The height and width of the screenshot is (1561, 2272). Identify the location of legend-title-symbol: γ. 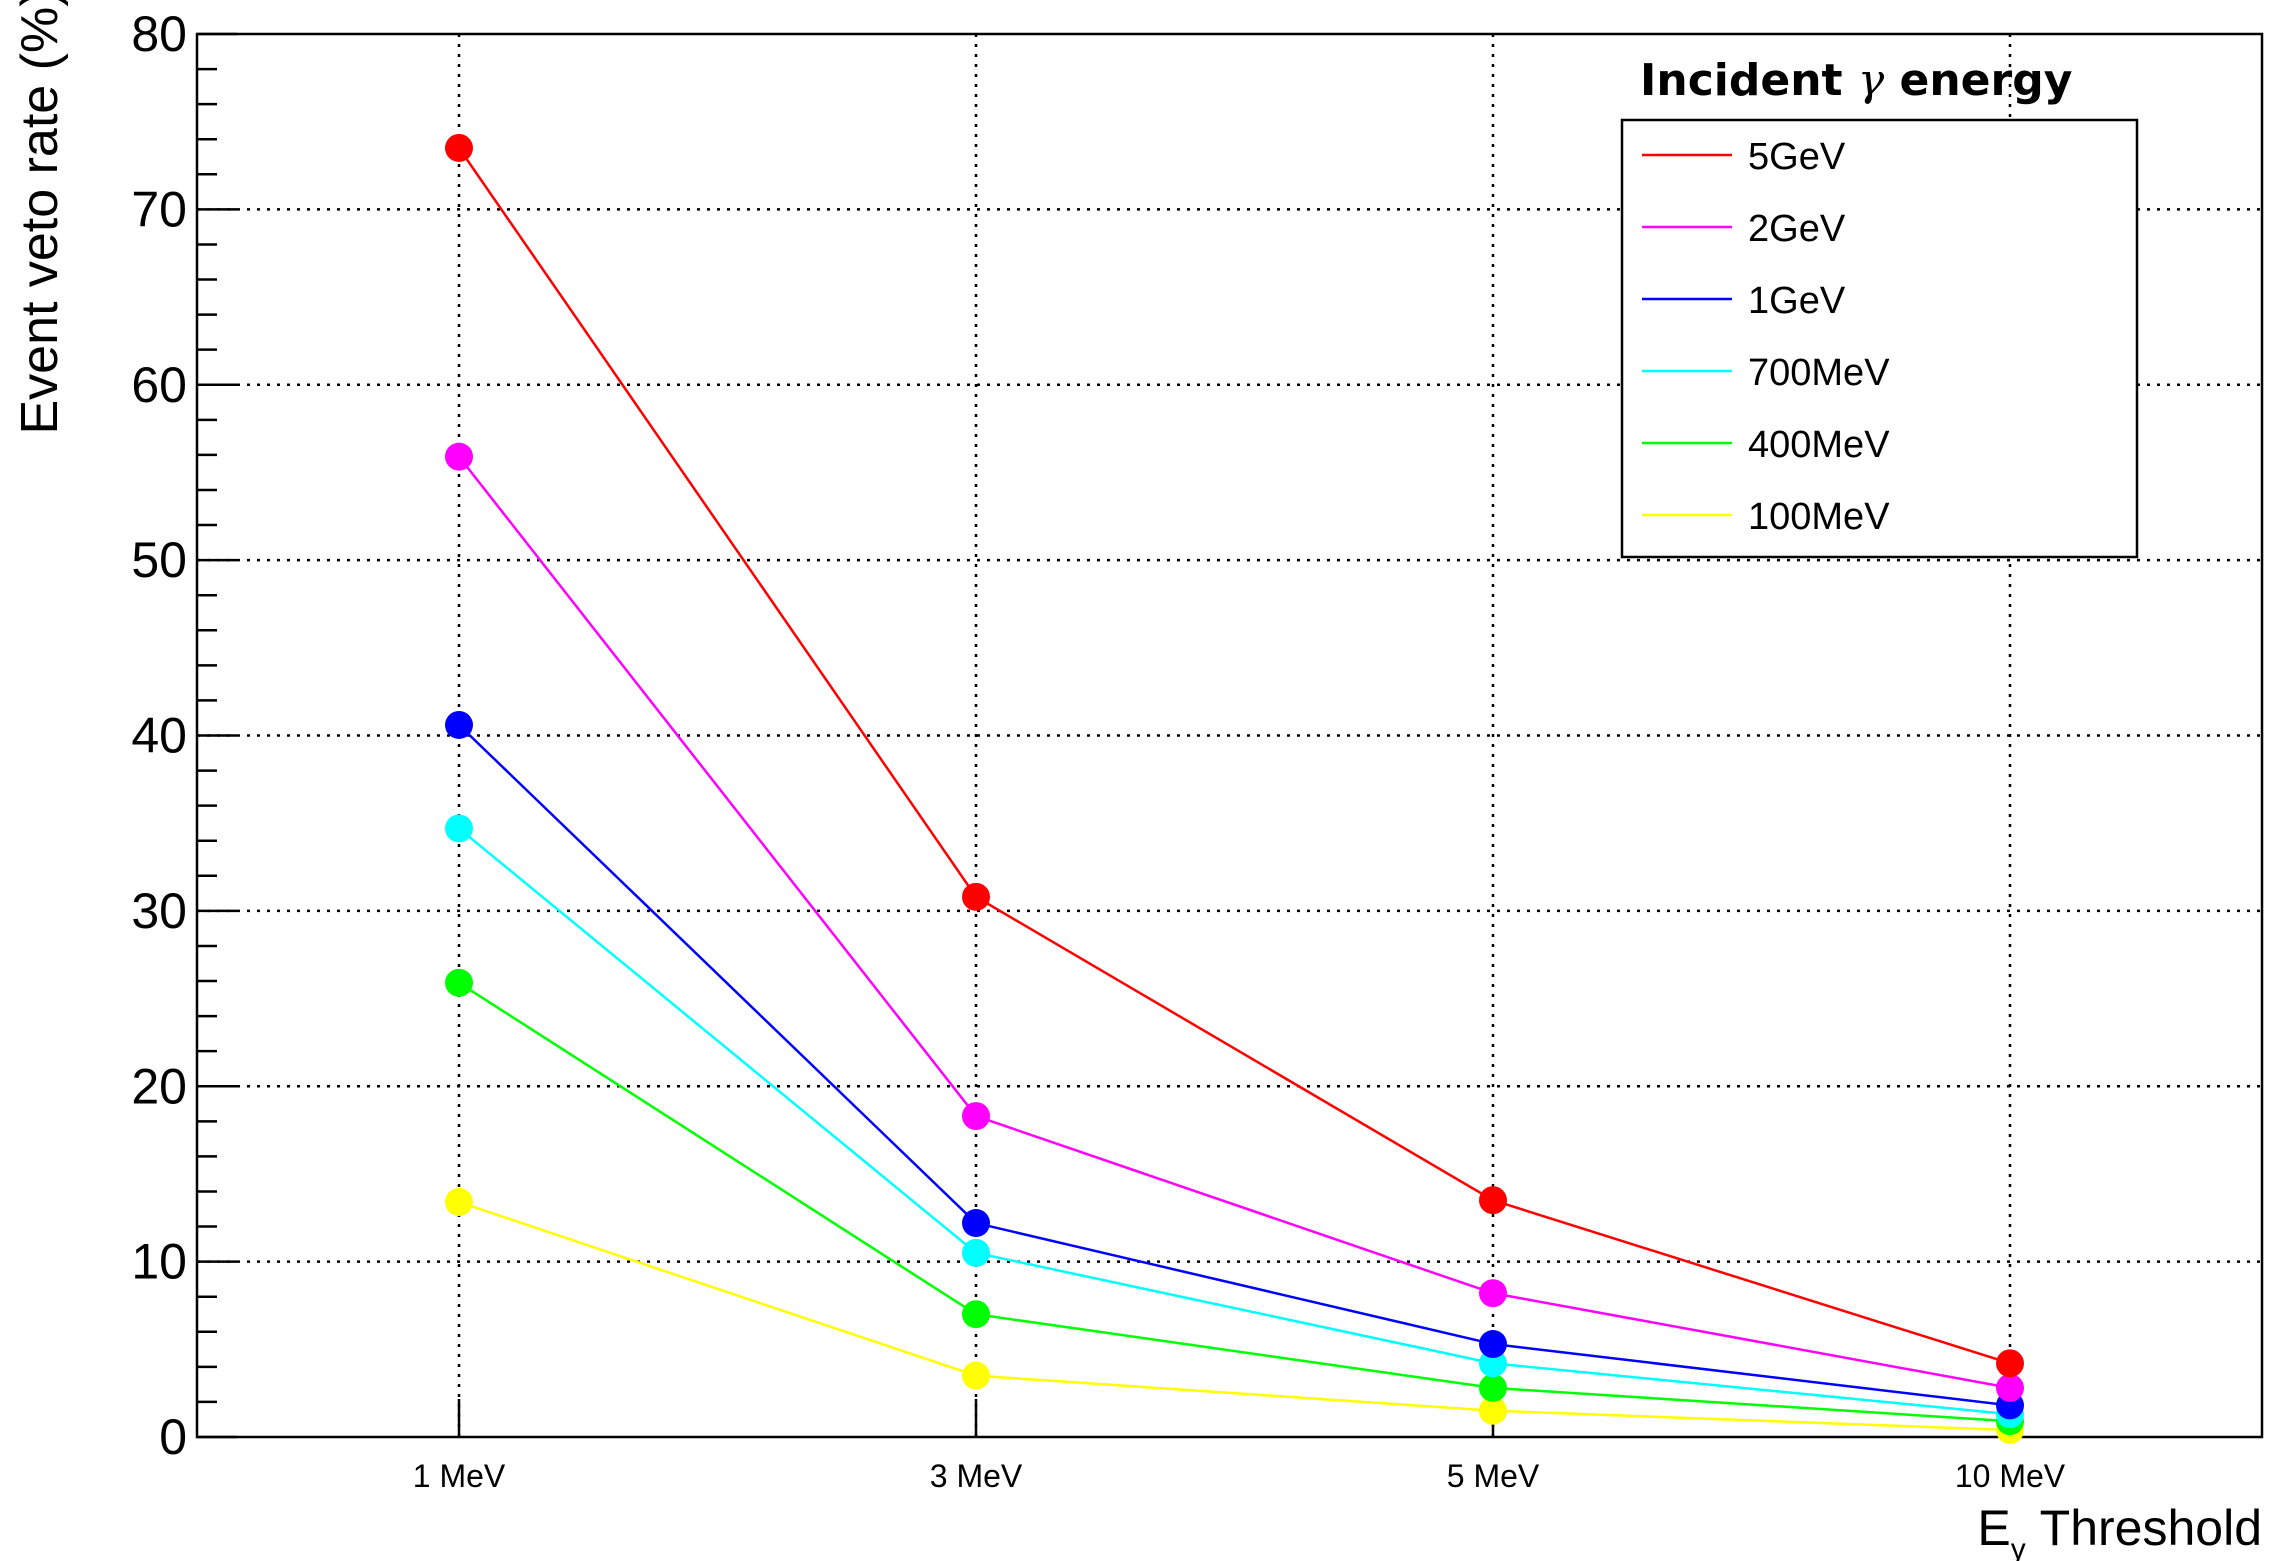
(1871, 80).